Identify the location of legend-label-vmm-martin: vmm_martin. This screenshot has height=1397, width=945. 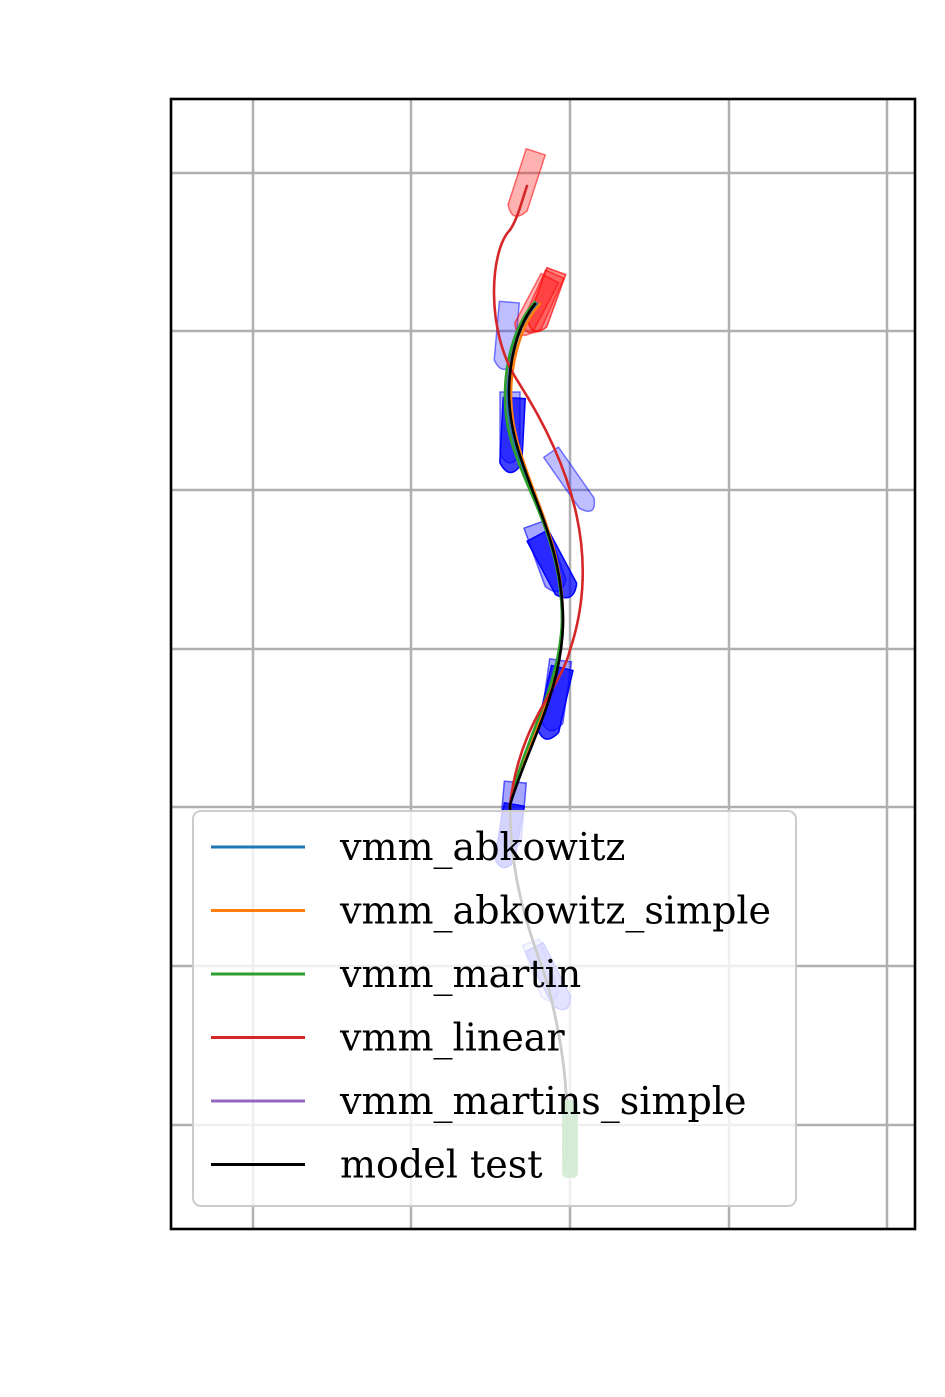
(460, 974).